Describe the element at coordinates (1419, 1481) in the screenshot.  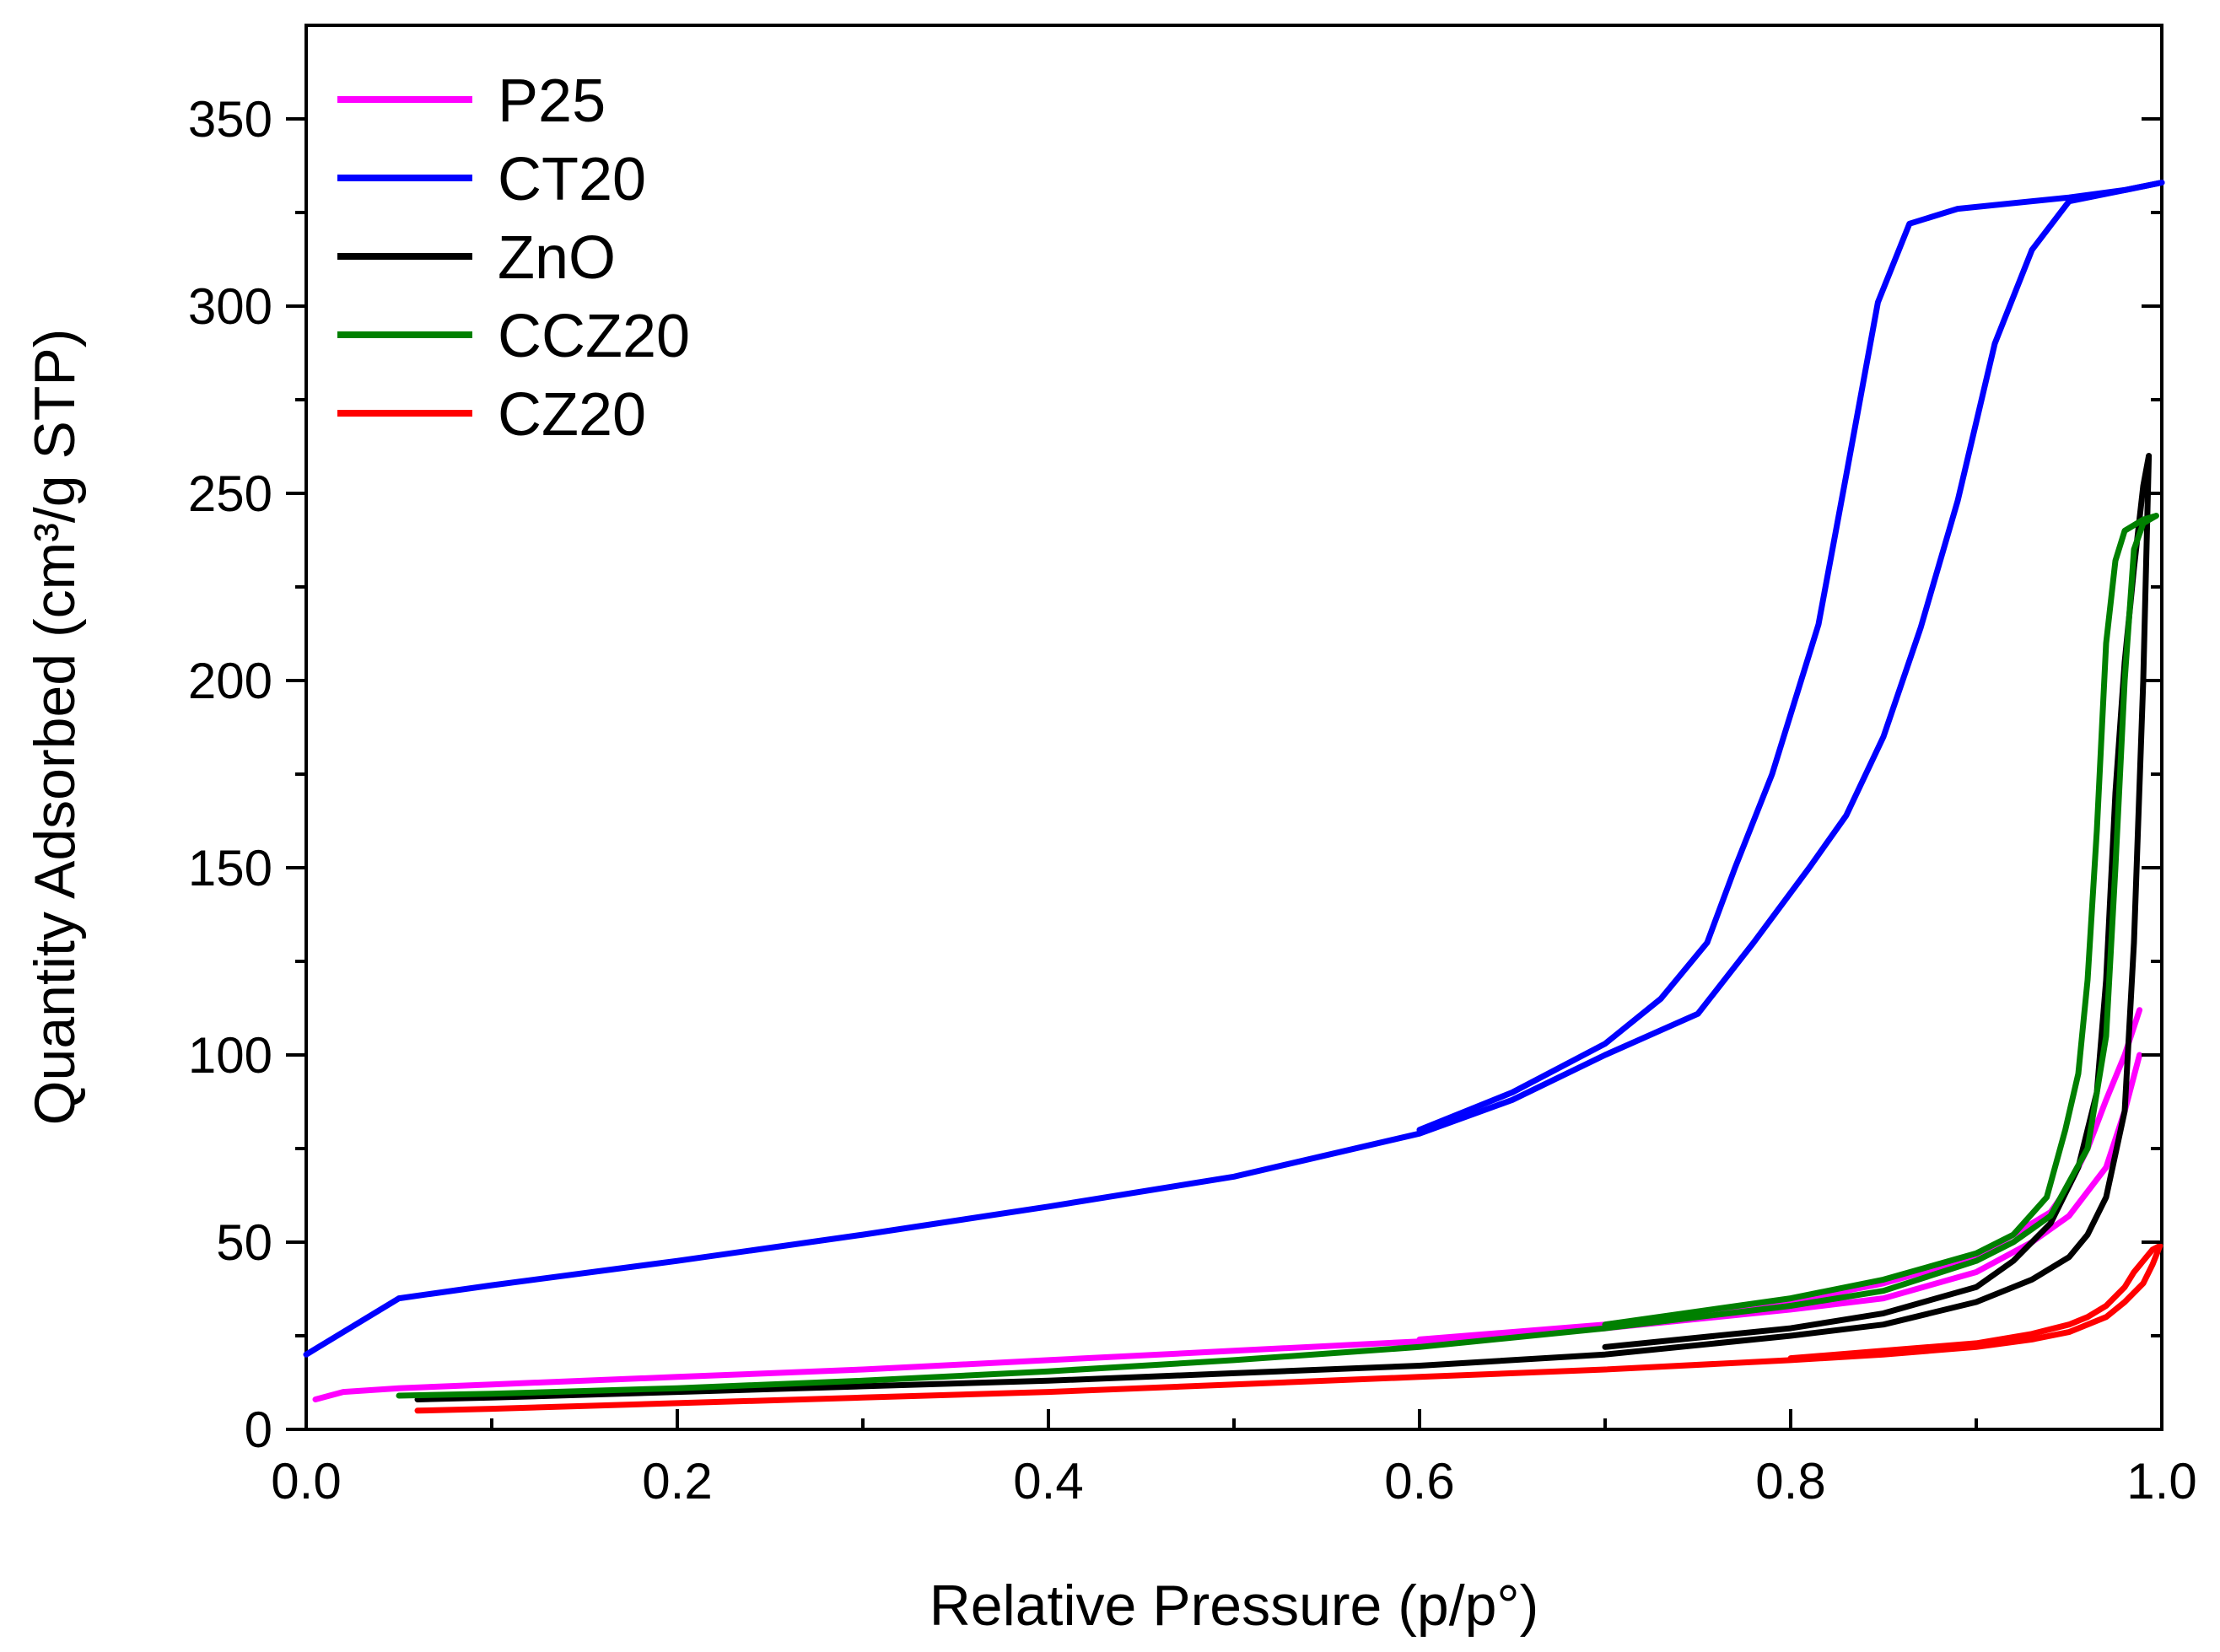
I see `x-tick-label: 0.6` at that location.